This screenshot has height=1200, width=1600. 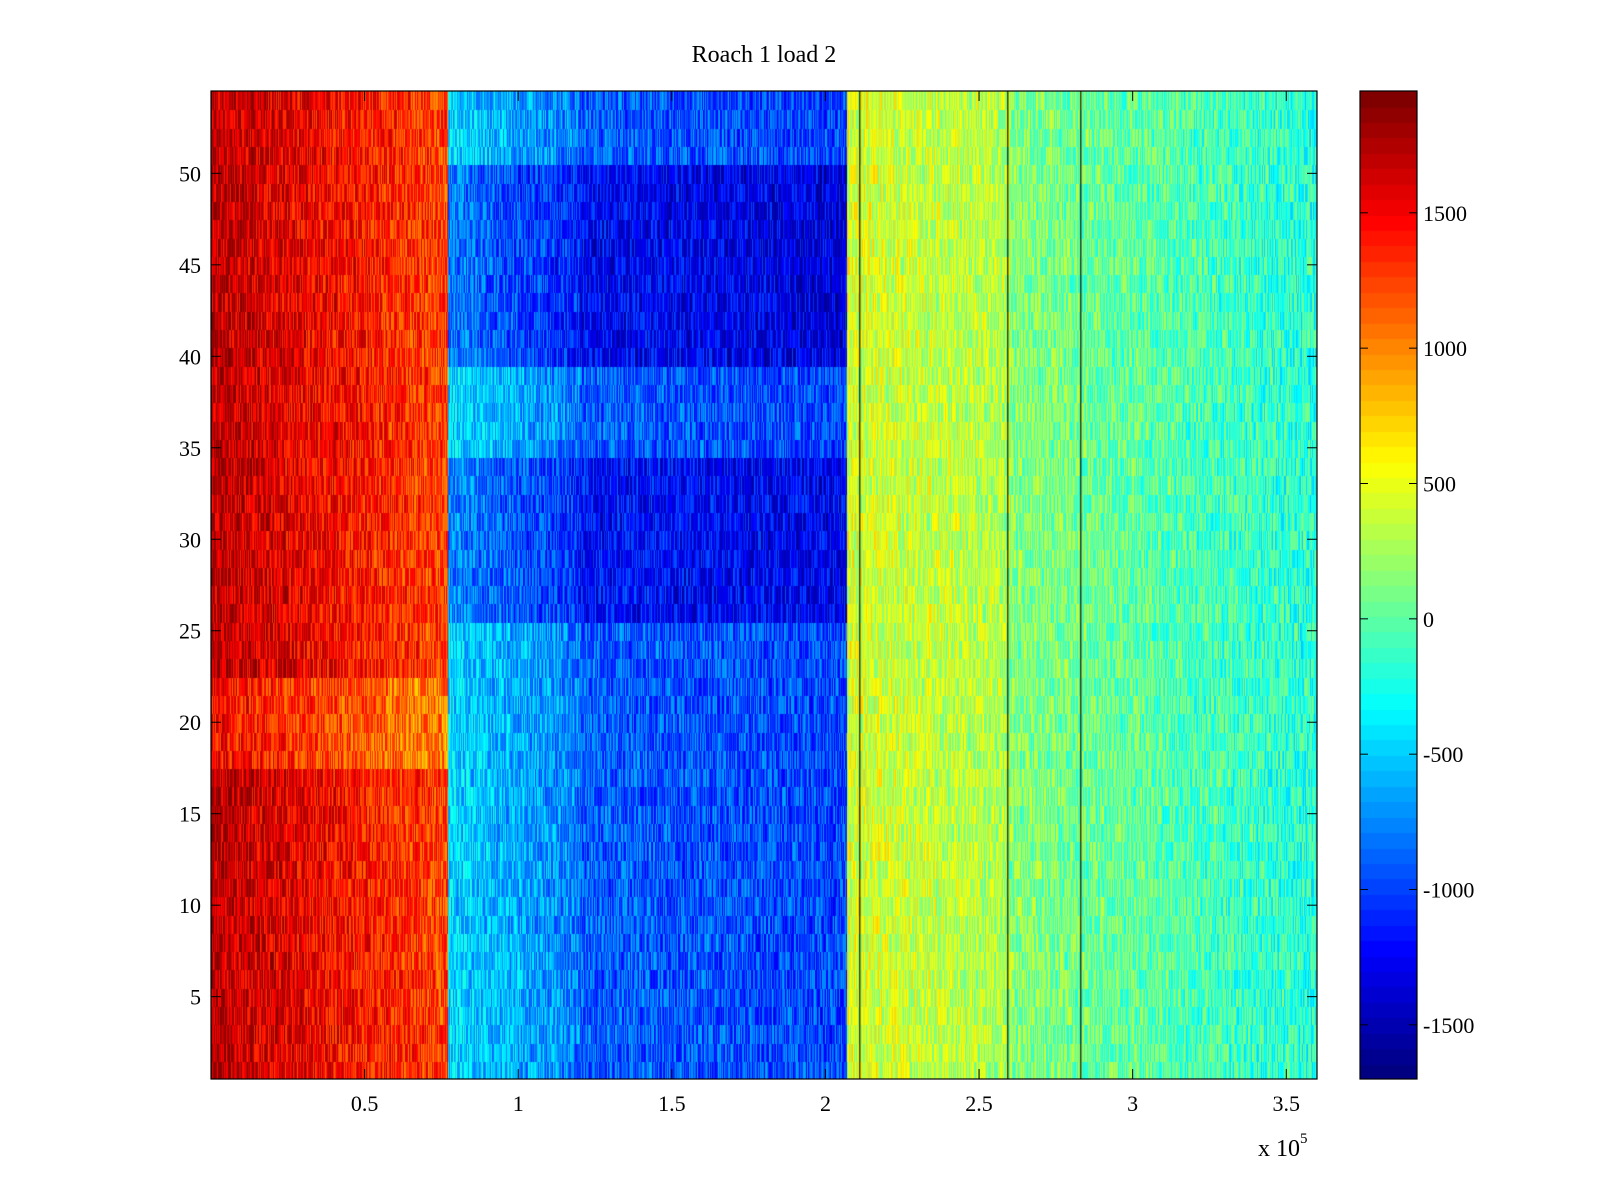 I want to click on y-tick-label: 45, so click(x=190, y=265).